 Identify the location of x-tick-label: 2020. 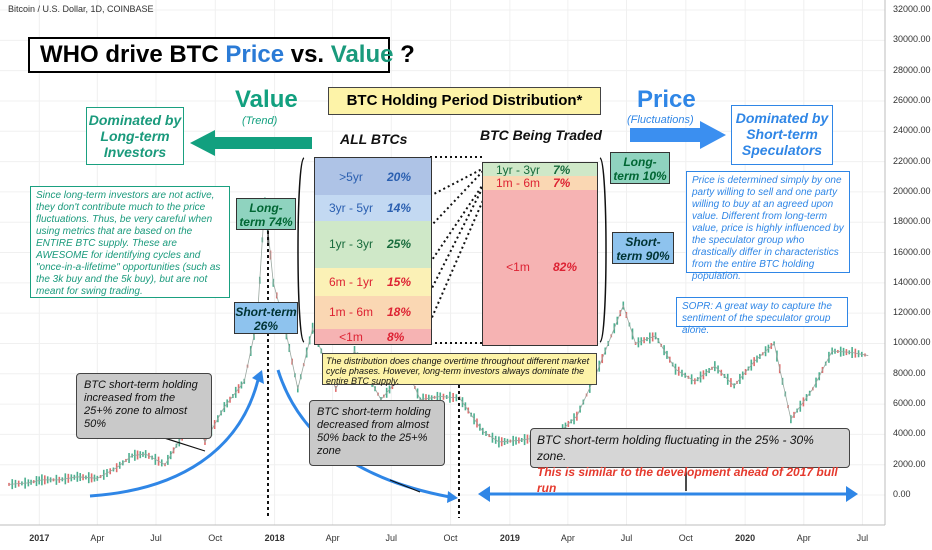
(745, 538).